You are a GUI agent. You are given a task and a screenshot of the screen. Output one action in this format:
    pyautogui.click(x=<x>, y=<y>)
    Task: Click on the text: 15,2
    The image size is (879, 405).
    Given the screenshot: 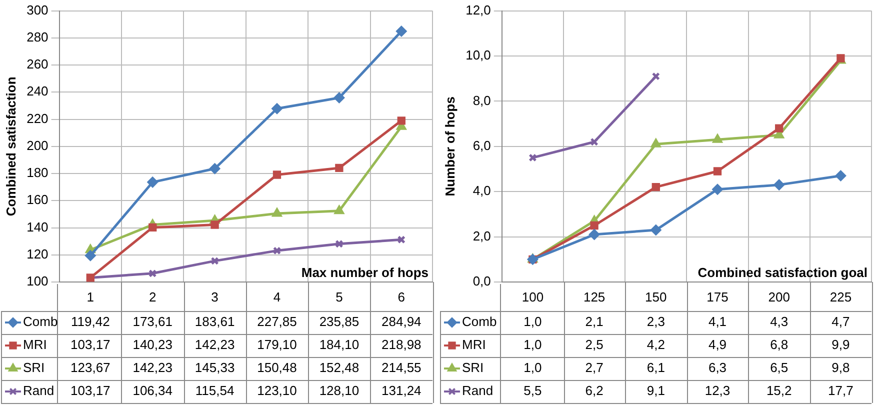 What is the action you would take?
    pyautogui.click(x=779, y=390)
    